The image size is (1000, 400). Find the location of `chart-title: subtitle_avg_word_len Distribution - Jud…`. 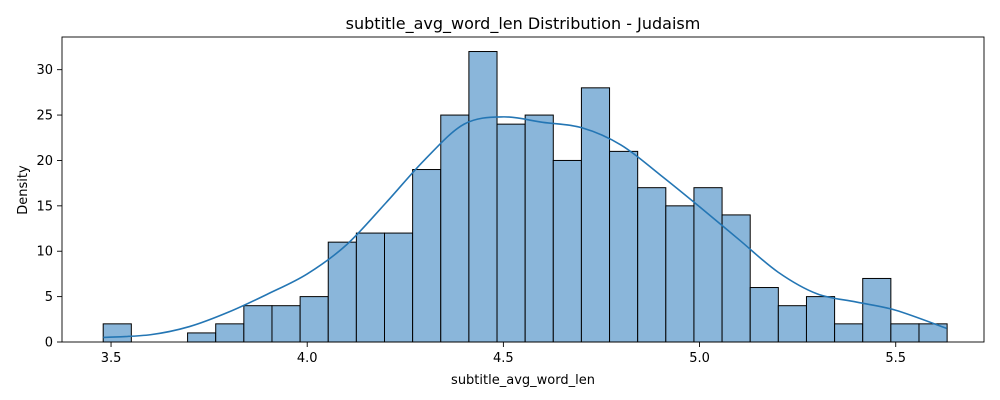

chart-title: subtitle_avg_word_len Distribution - Jud… is located at coordinates (523, 24).